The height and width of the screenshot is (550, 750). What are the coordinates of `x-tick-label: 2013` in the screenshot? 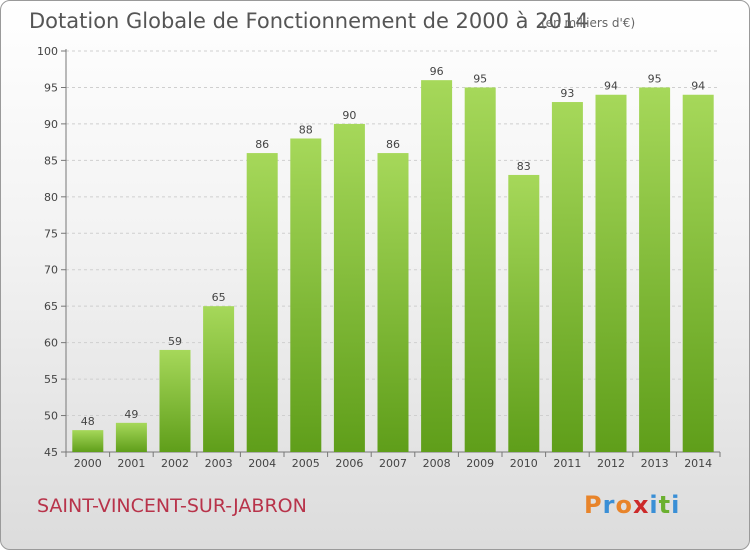 It's located at (655, 463).